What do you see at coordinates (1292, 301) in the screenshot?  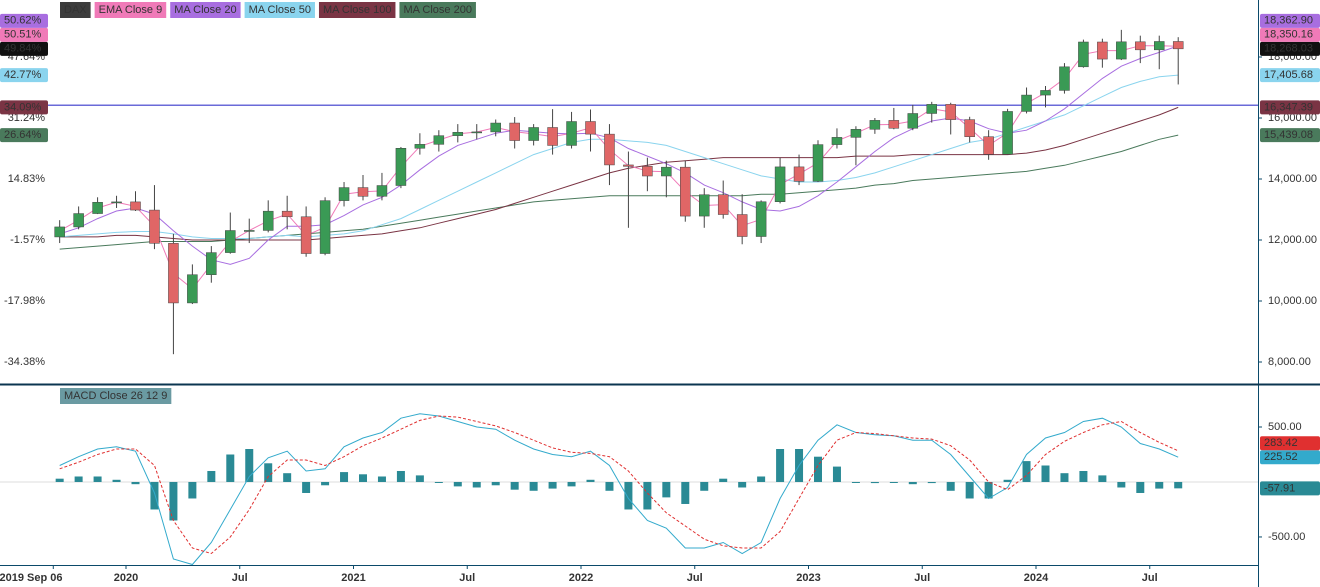 I see `y-tick-label: 10,000.00` at bounding box center [1292, 301].